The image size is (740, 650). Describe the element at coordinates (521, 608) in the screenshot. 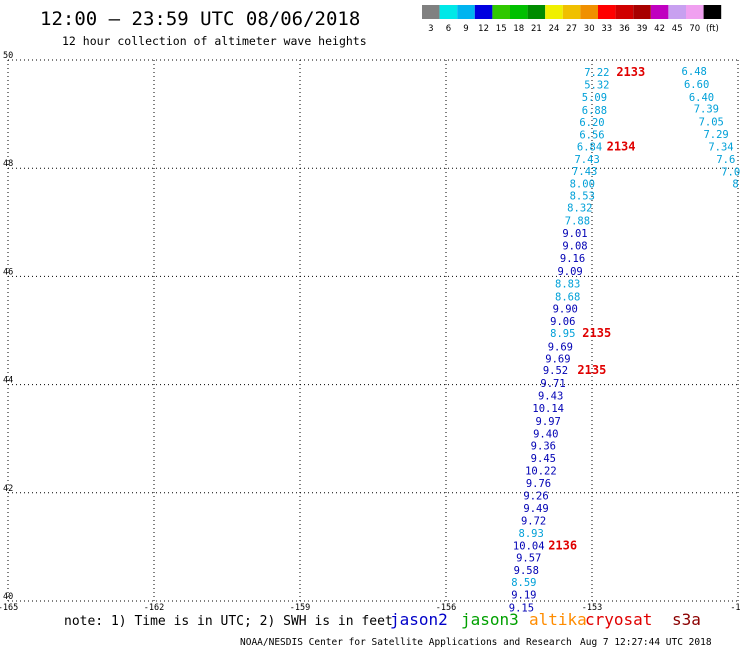

I see `wave-height-value: 9.15` at that location.